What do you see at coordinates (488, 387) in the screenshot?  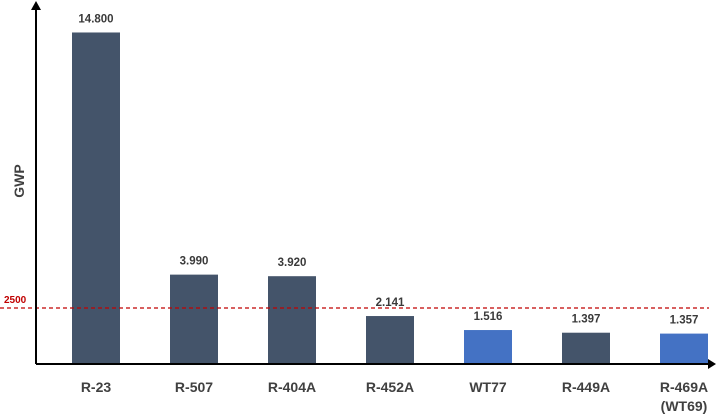 I see `category-label: WT77` at bounding box center [488, 387].